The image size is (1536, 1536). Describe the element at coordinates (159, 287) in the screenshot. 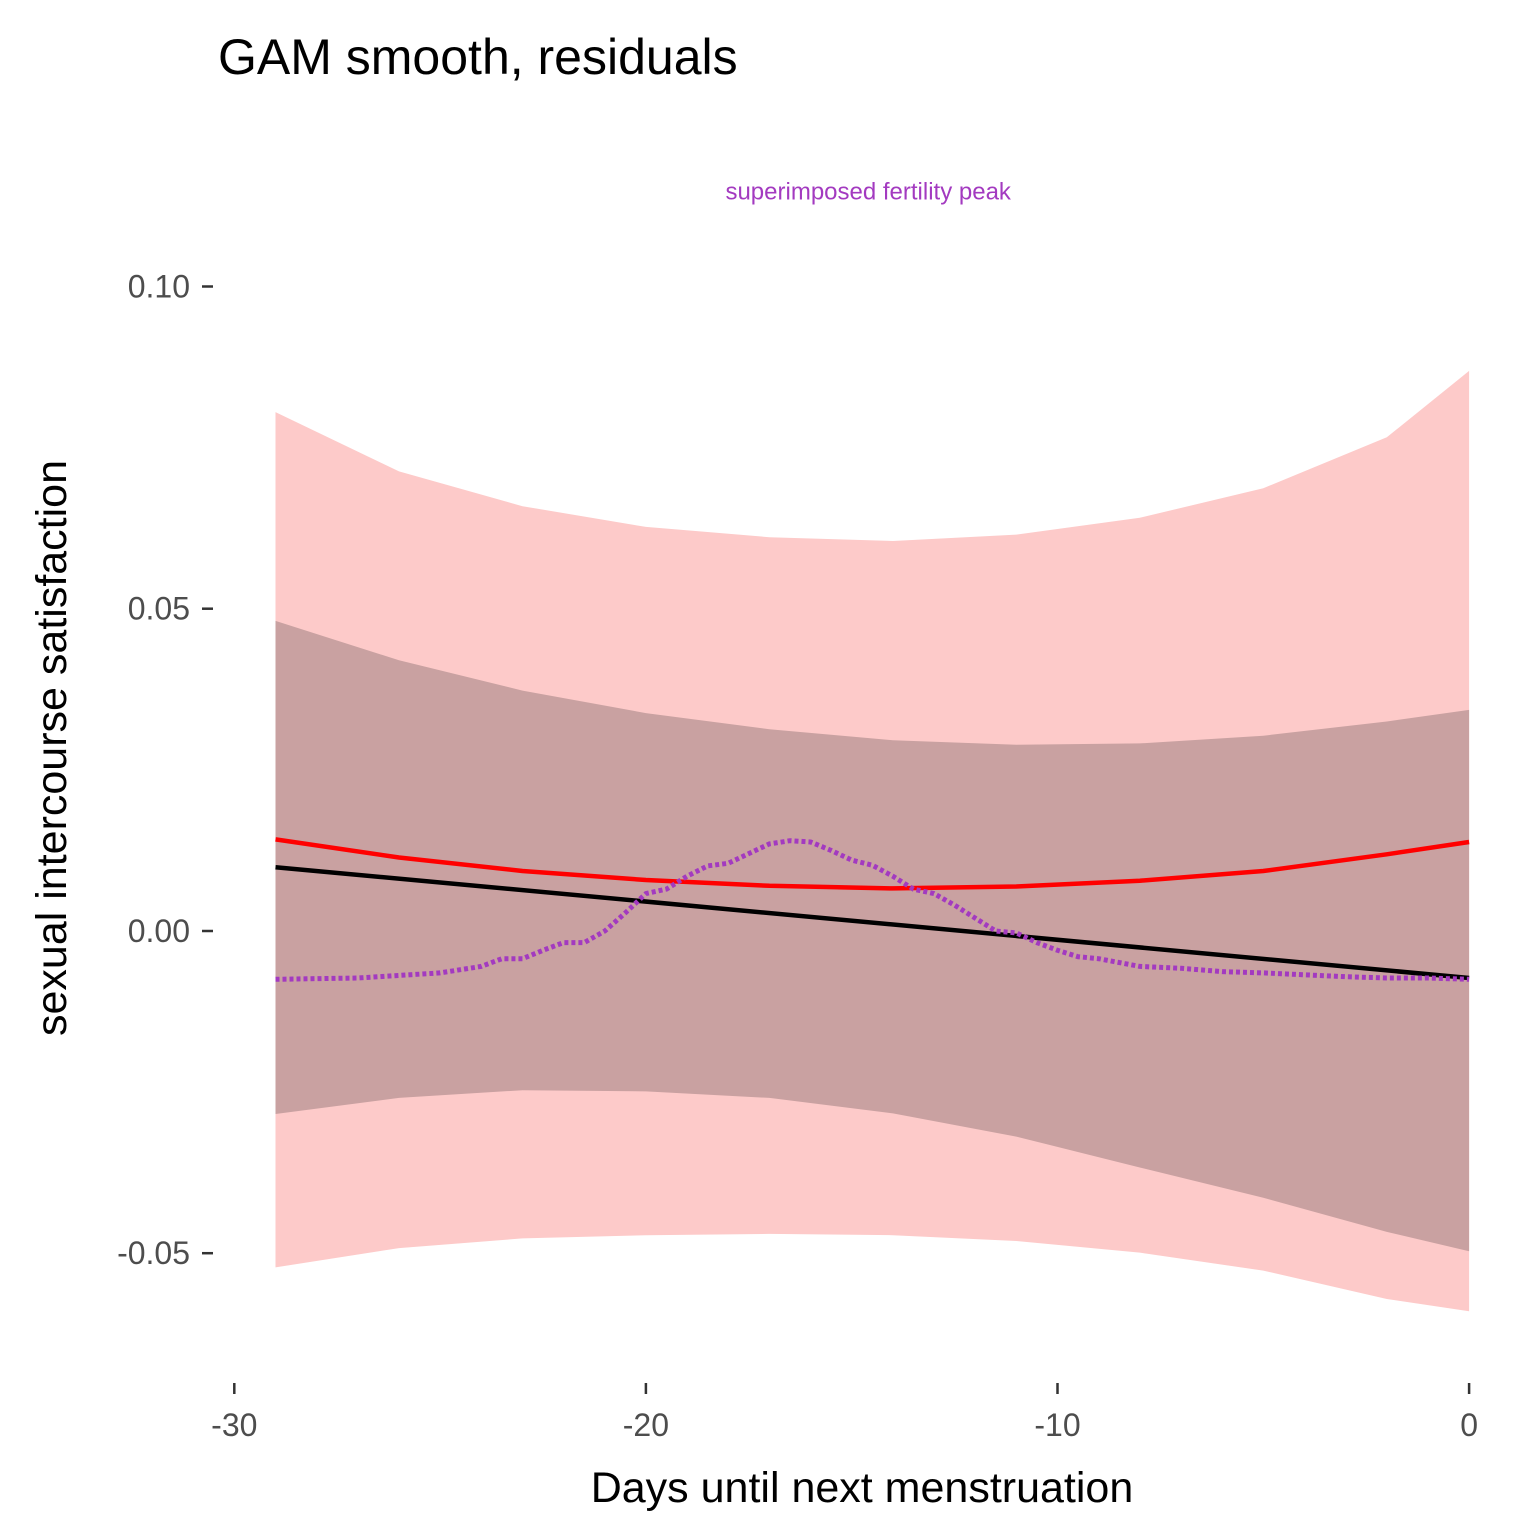

I see `y-tick-label: 0.10` at that location.